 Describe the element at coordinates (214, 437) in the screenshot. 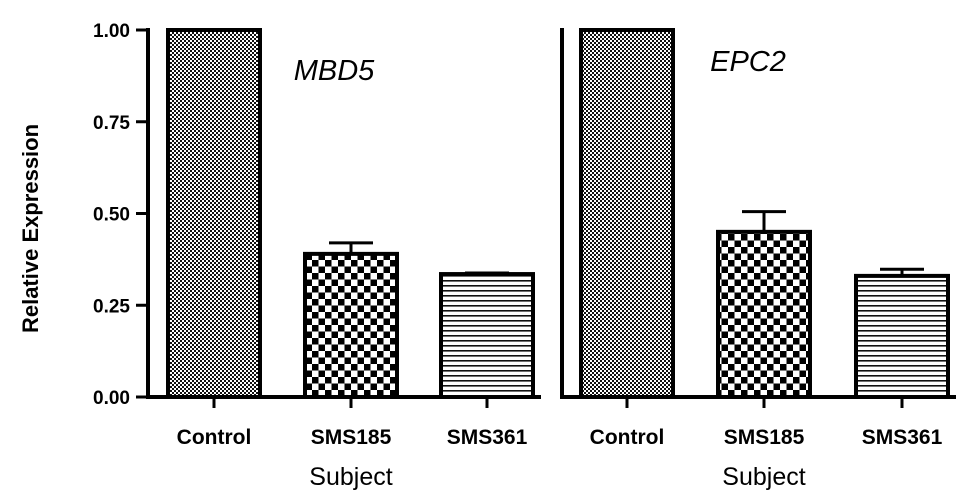

I see `x-tick-label-mbd5-control: Control` at that location.